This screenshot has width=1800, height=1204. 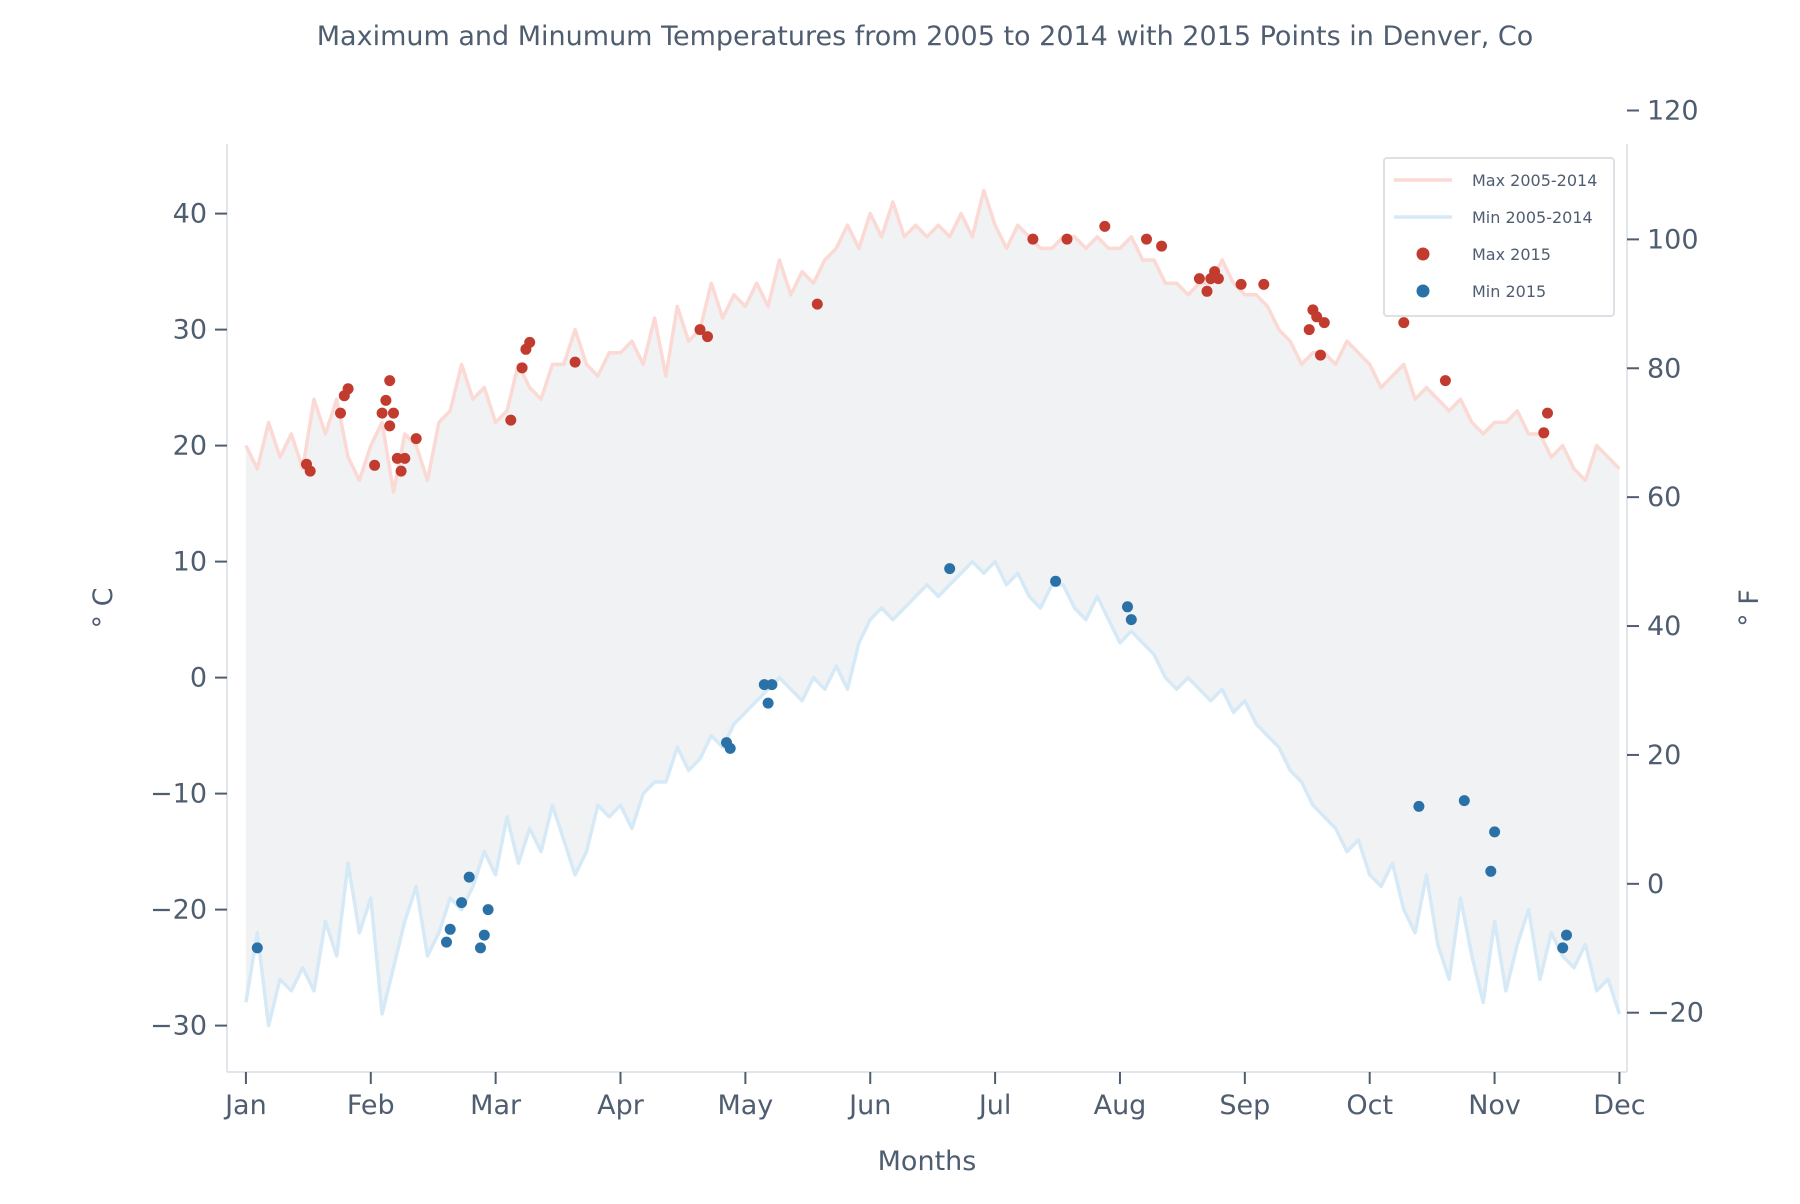 What do you see at coordinates (1511, 254) in the screenshot?
I see `legend-label-max-2015: Max 2015` at bounding box center [1511, 254].